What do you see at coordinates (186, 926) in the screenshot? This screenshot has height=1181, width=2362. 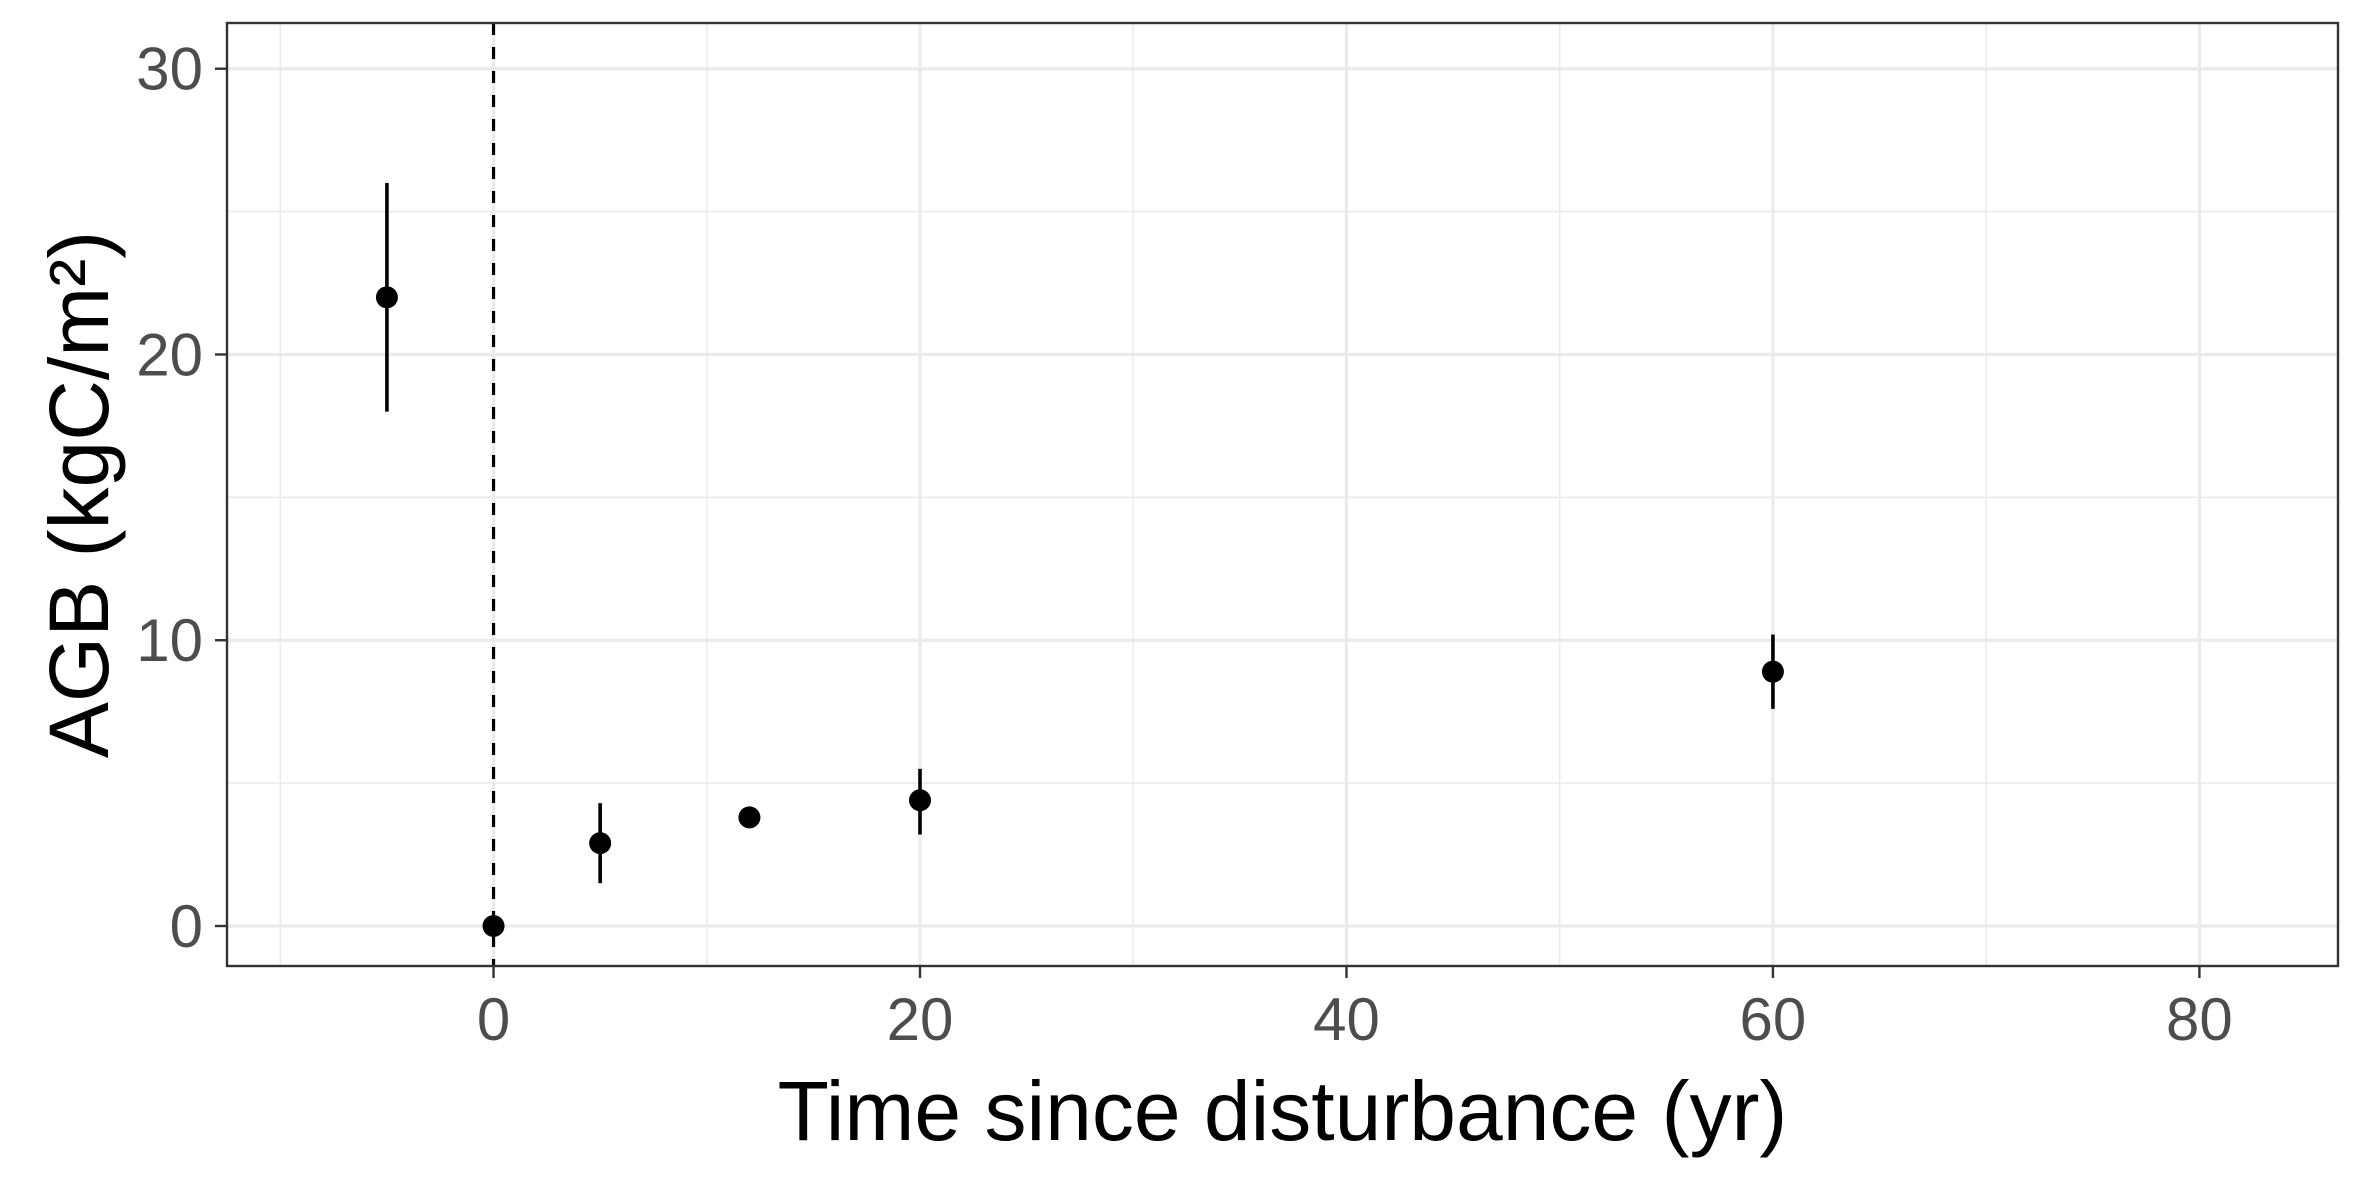 I see `y-tick-label: 0` at bounding box center [186, 926].